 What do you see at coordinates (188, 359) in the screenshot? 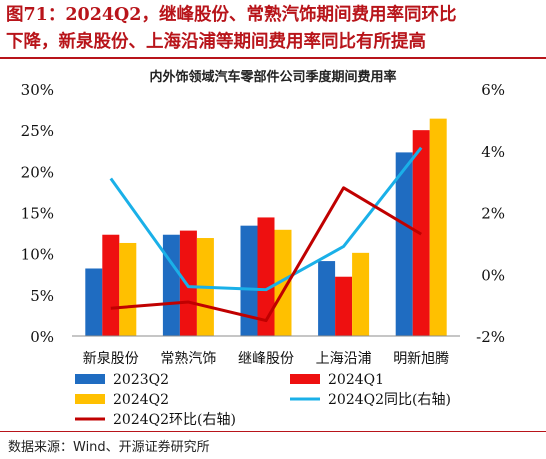
I see `category-label: 常熟汽饰` at bounding box center [188, 359].